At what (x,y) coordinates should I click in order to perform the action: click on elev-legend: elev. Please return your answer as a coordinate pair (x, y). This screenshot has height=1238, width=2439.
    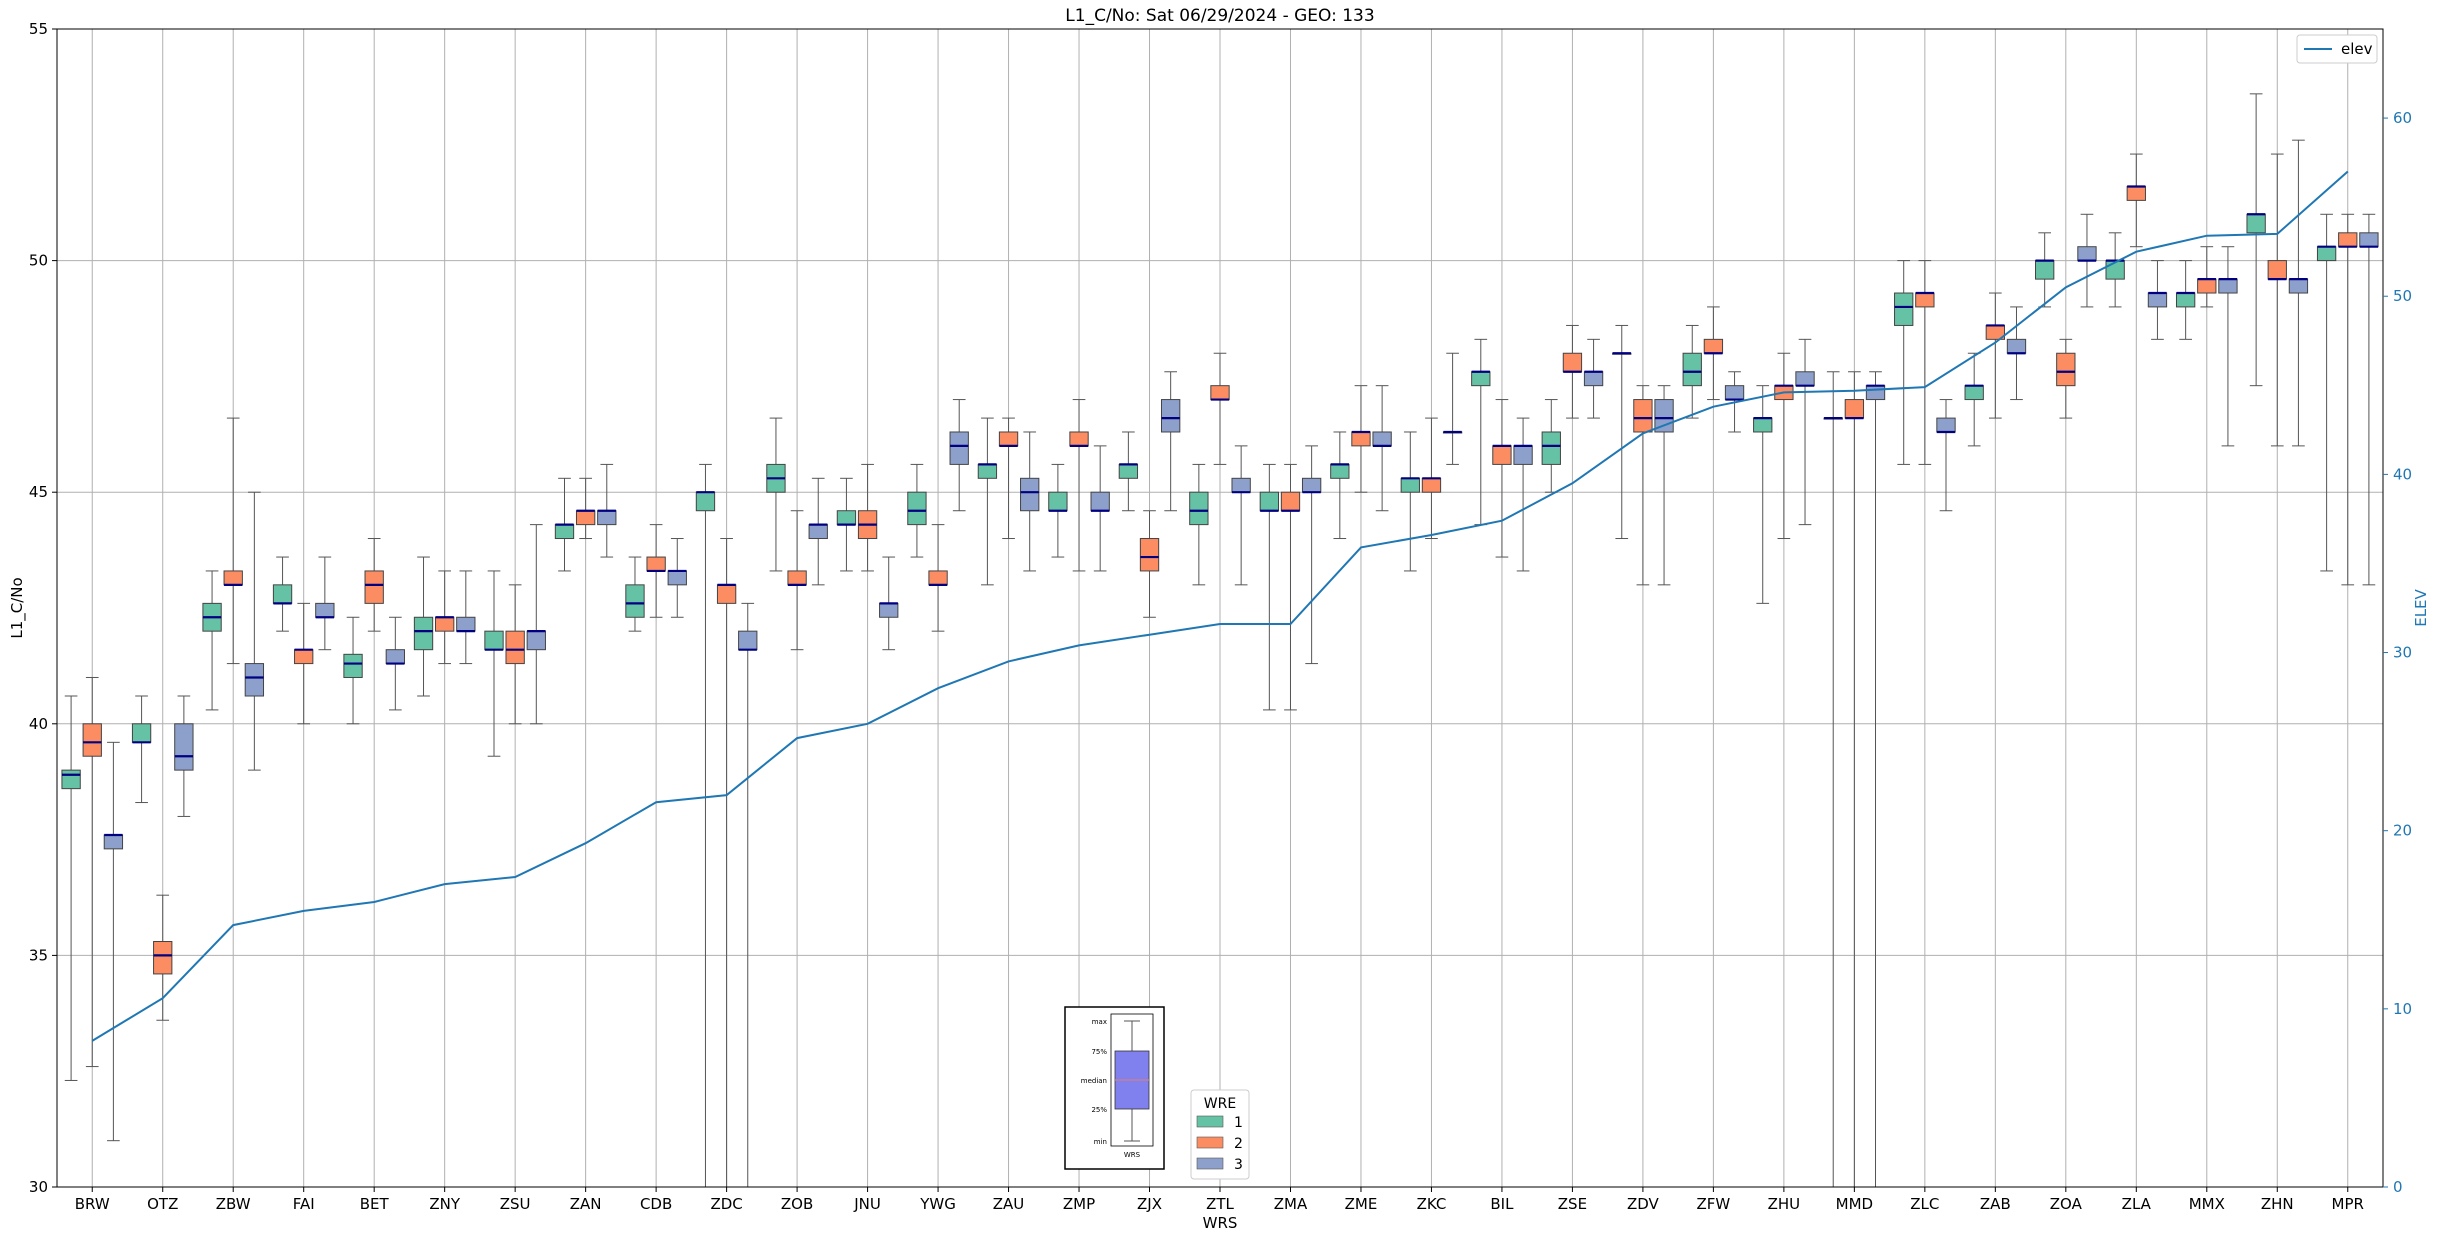
    Looking at the image, I should click on (2337, 49).